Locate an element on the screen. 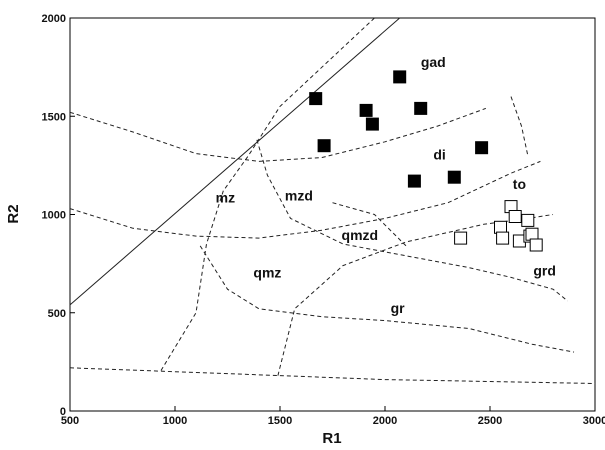 Image resolution: width=605 pixels, height=450 pixels. x-axis-ticks: 500 1000 1500 2000 2500 3000 is located at coordinates (333, 416).